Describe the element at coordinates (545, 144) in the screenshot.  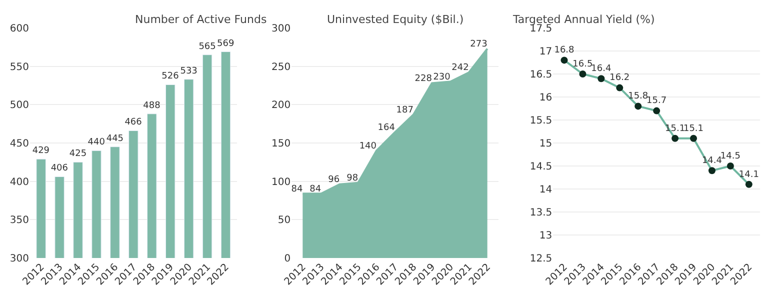
I see `y-tick-label: 15` at that location.